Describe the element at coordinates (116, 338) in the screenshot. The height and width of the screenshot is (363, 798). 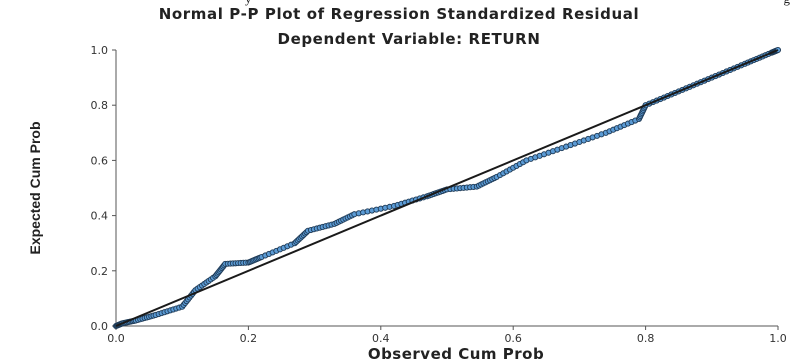
I see `x-tick-label: 0.0` at that location.